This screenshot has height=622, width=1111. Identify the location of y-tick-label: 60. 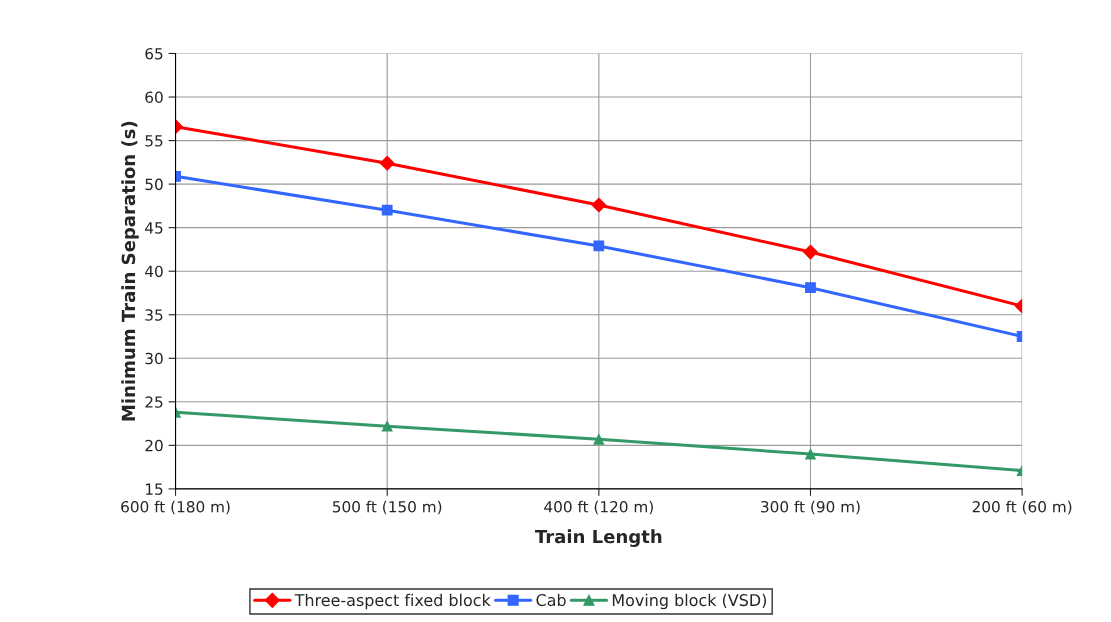
(154, 97).